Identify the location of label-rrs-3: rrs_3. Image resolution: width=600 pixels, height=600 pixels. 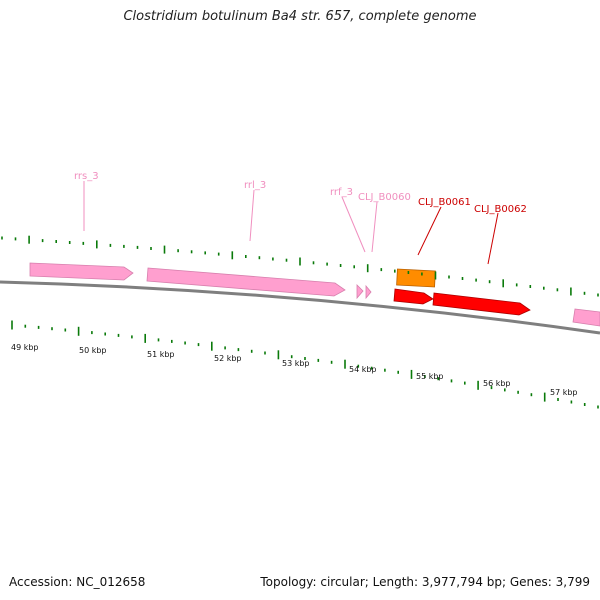
(86, 176).